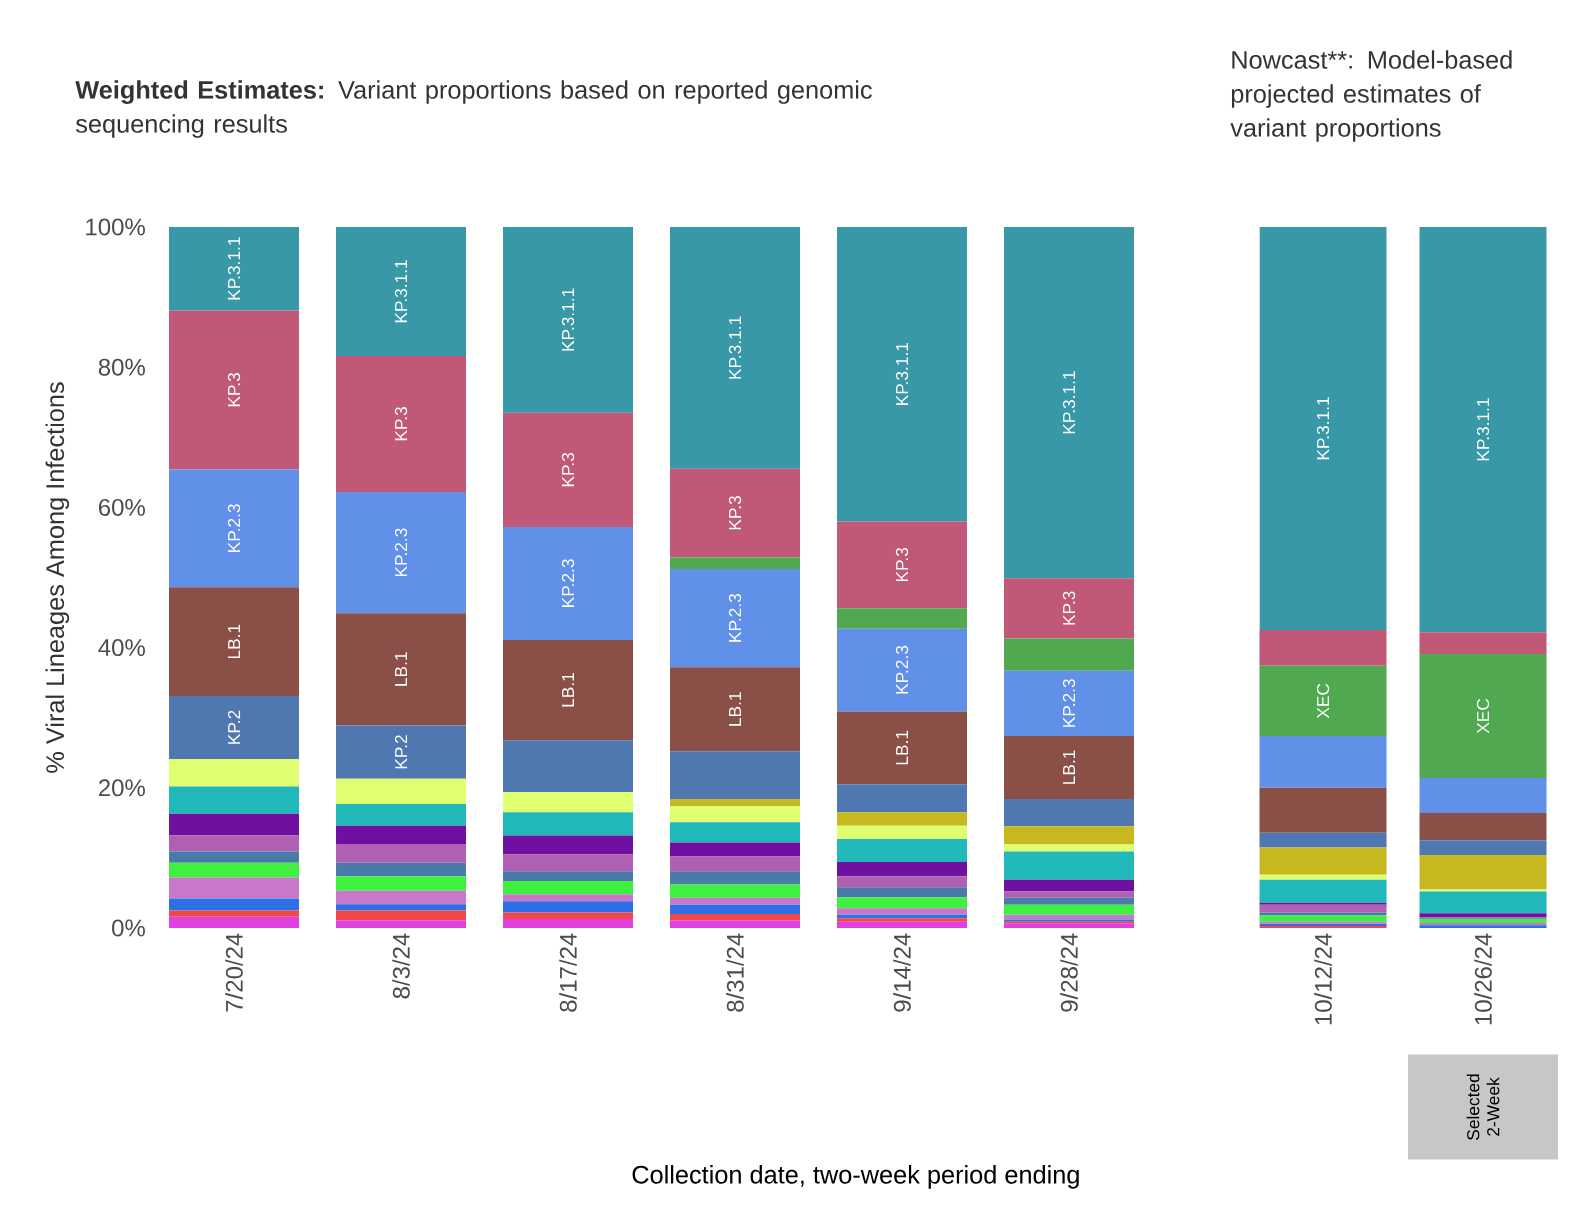  What do you see at coordinates (128, 928) in the screenshot?
I see `y-tick-label: 0%` at bounding box center [128, 928].